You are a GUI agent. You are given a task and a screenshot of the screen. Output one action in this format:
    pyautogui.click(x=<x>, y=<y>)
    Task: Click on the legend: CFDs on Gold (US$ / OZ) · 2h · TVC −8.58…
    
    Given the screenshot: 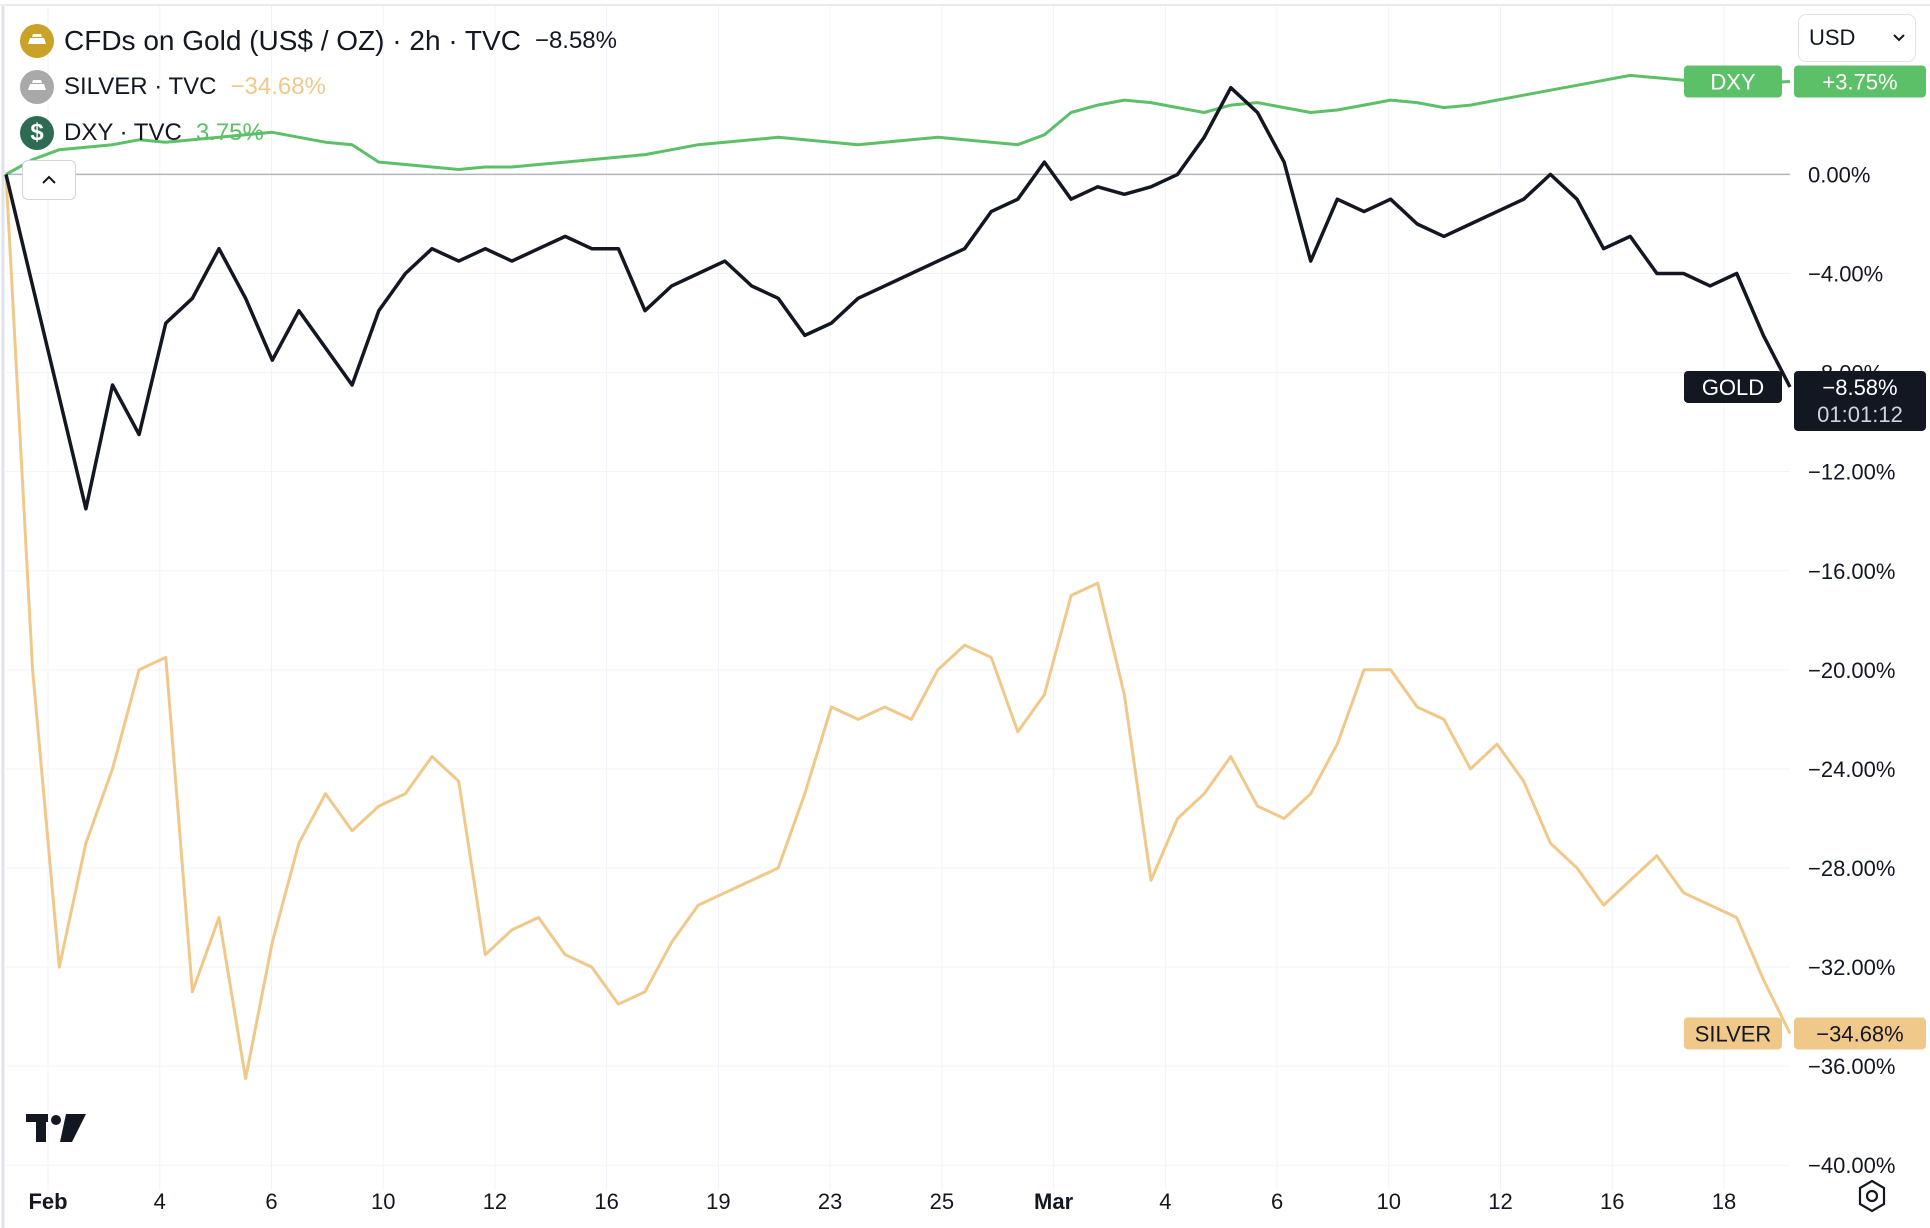 What is the action you would take?
    pyautogui.click(x=318, y=87)
    